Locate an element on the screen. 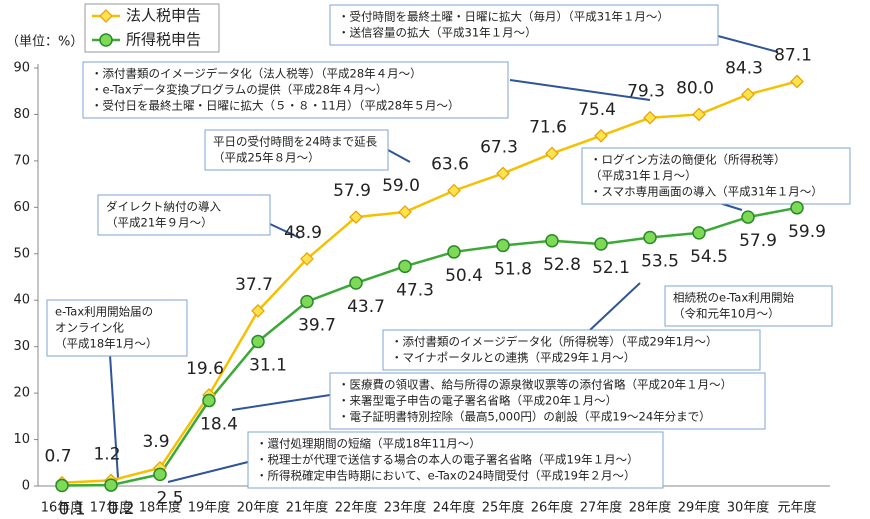  annotation-text: ・添付書類のイメージデータ化（法人税等）（平成28年４月～） is located at coordinates (256, 74).